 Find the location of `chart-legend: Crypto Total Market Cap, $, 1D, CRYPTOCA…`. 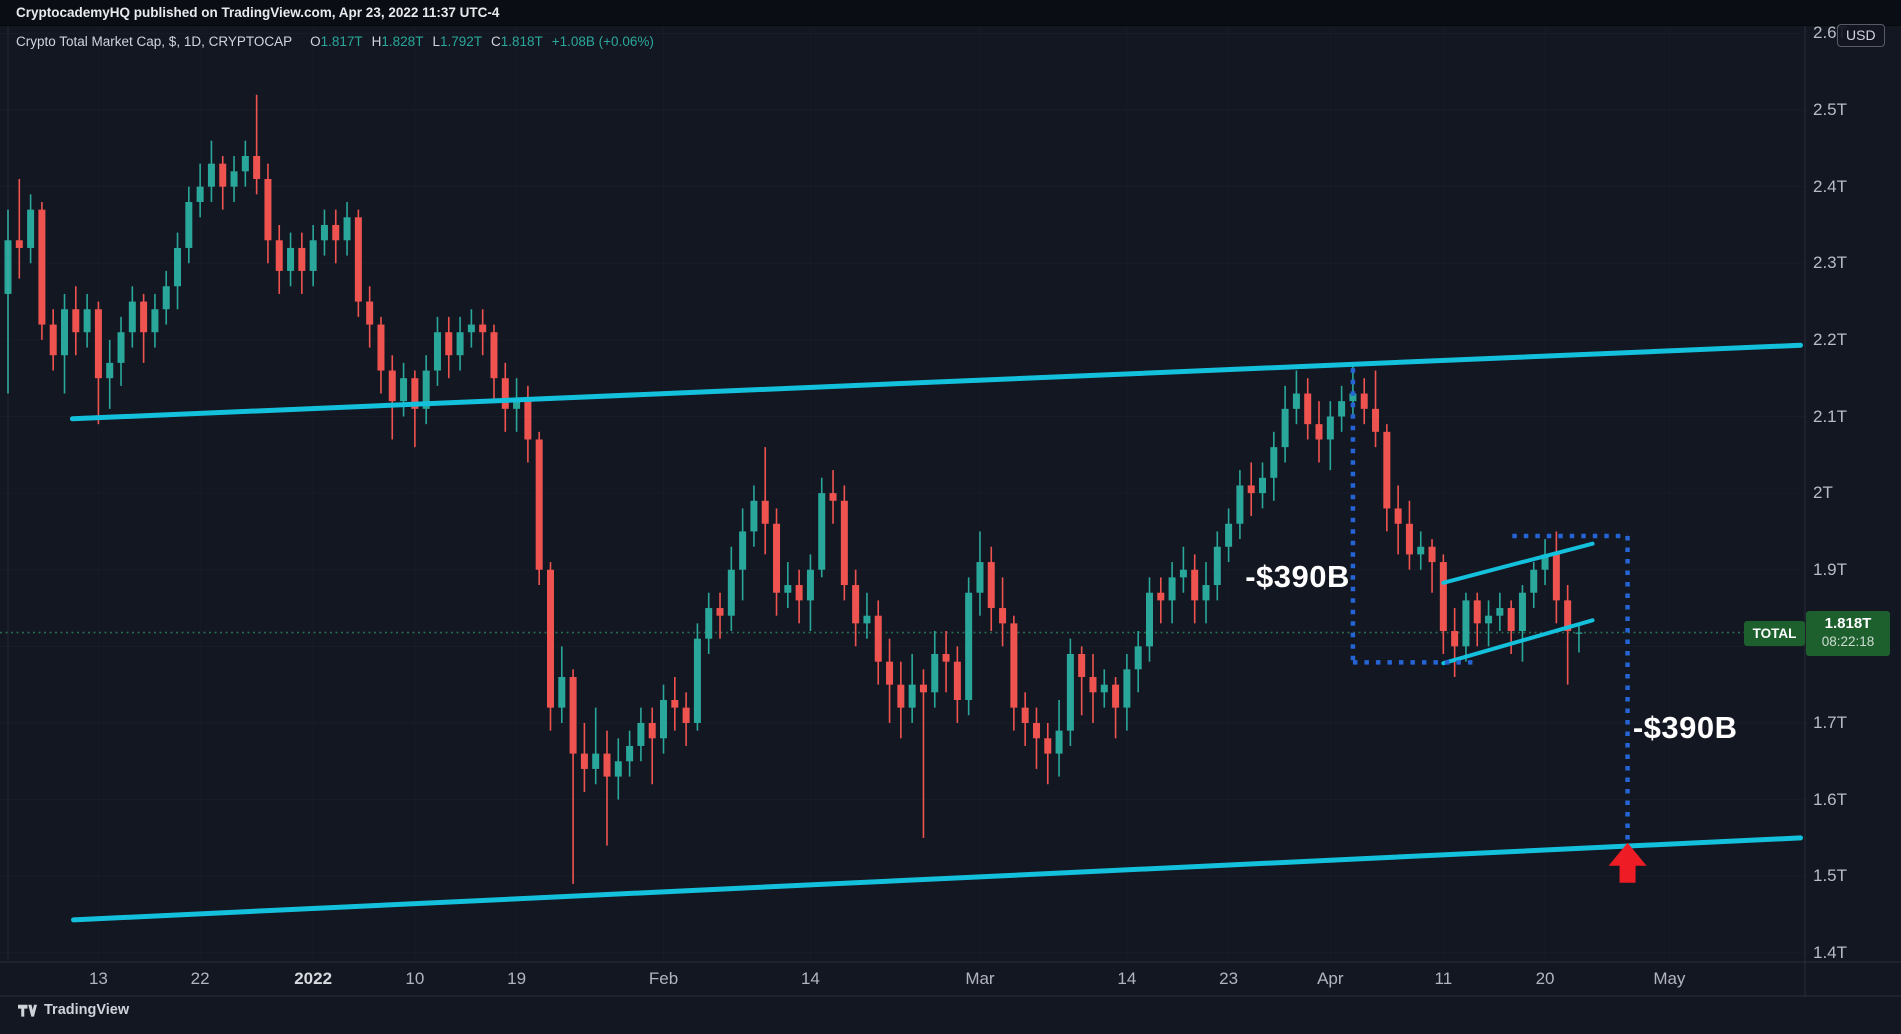

chart-legend: Crypto Total Market Cap, $, 1D, CRYPTOCA… is located at coordinates (335, 41).